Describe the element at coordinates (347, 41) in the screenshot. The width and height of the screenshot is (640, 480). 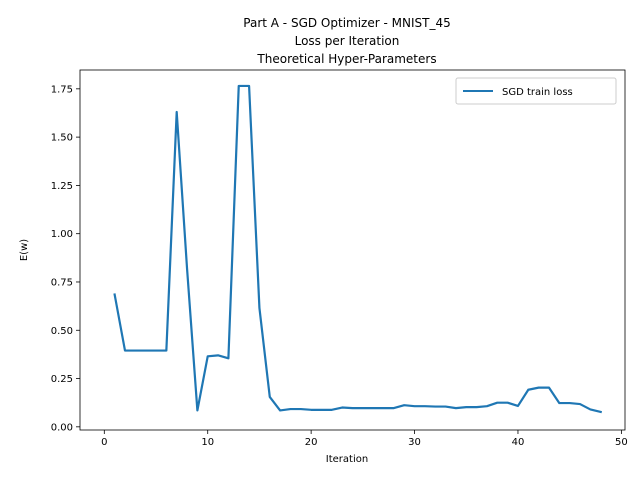
I see `chart-title-line-2: Loss per Iteration` at that location.